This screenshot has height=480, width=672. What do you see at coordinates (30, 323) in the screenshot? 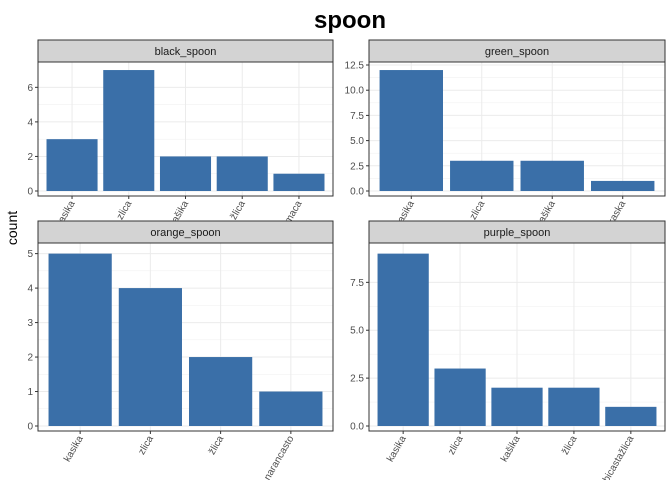
I see `y-tick-label: 3` at bounding box center [30, 323].